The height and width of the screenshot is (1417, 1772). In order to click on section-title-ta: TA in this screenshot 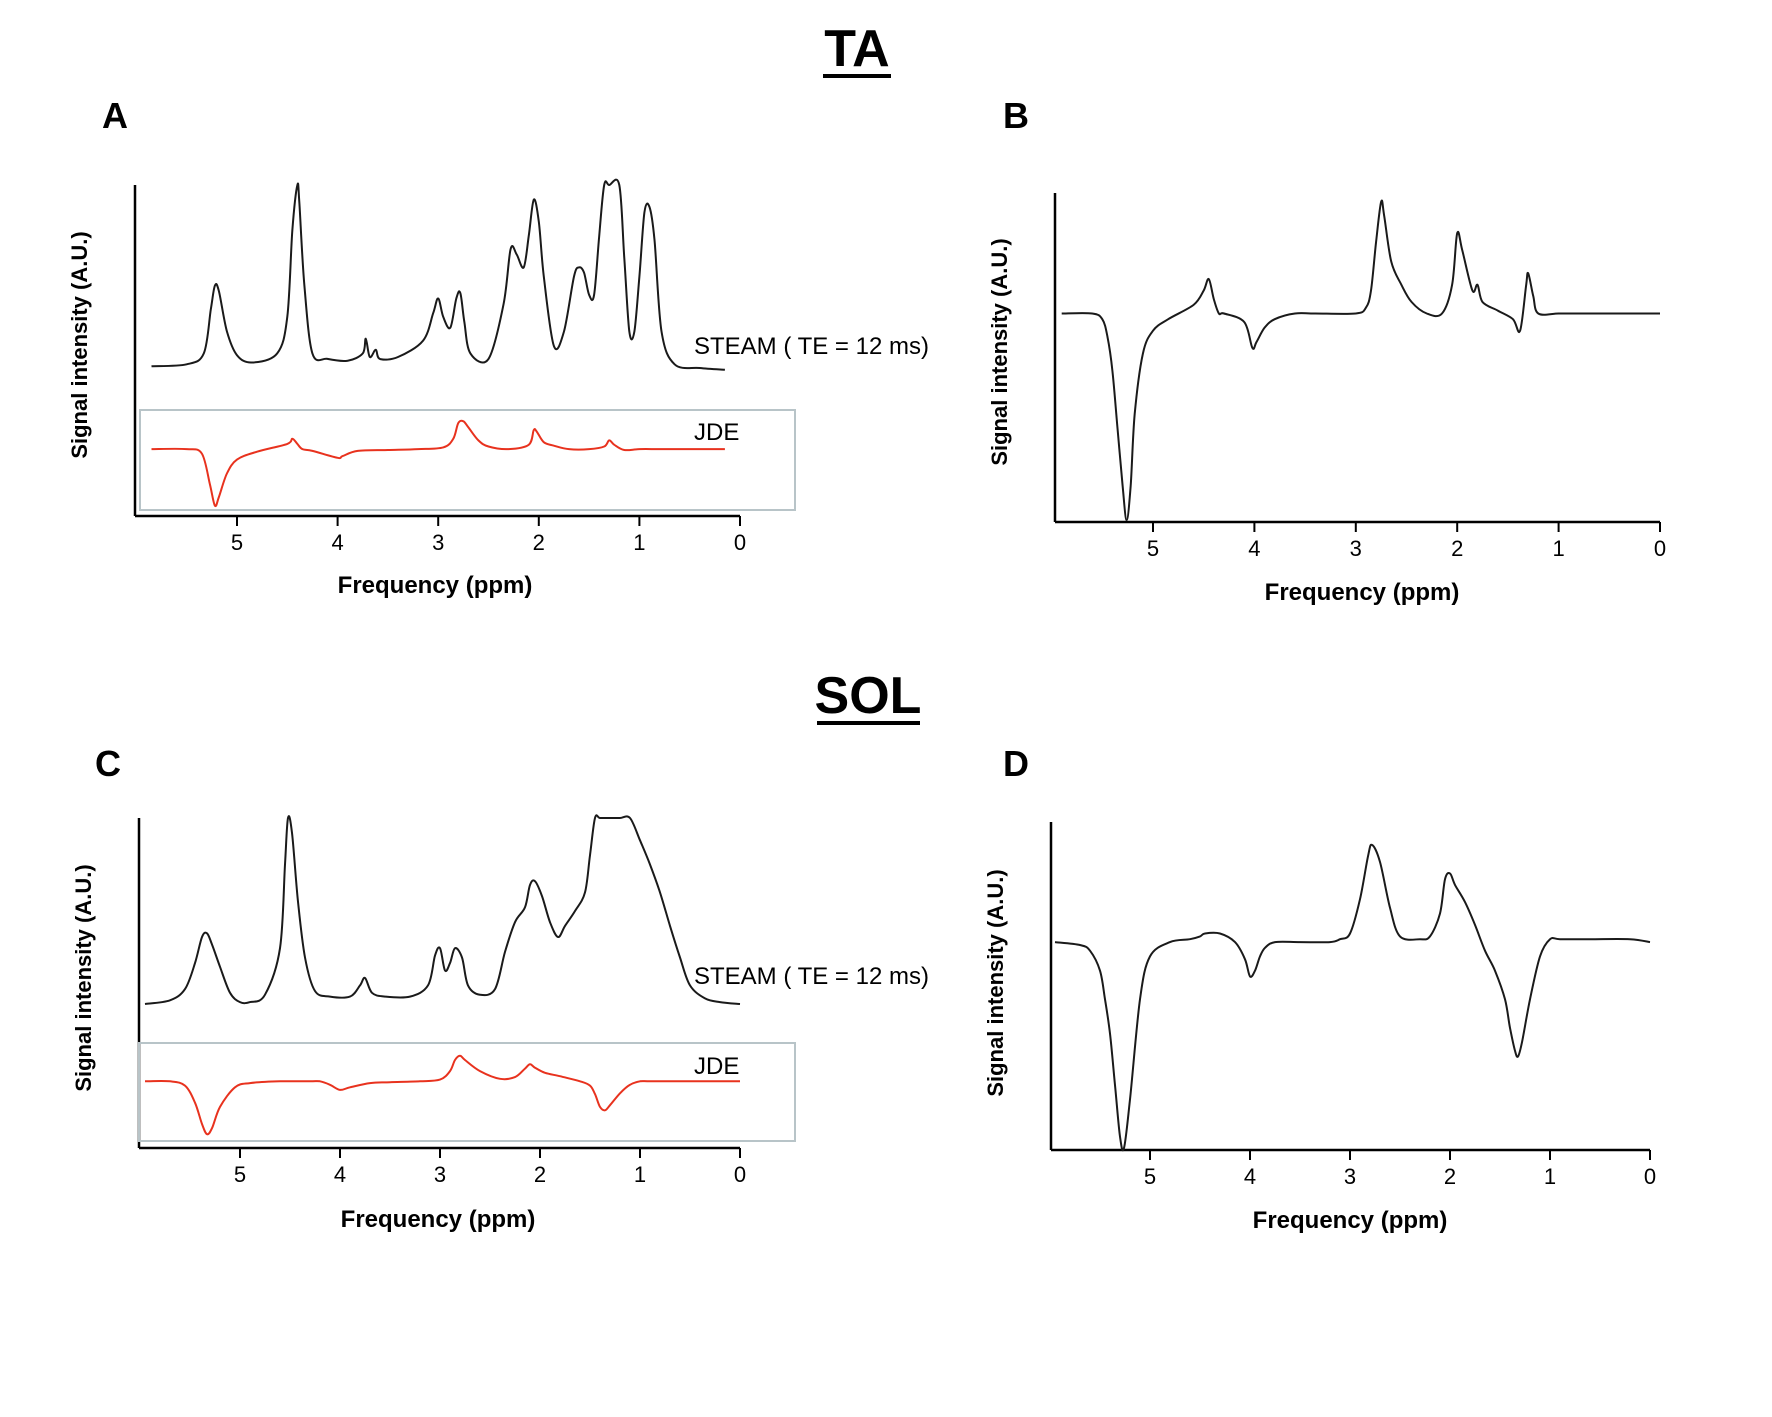, I will do `click(856, 49)`.